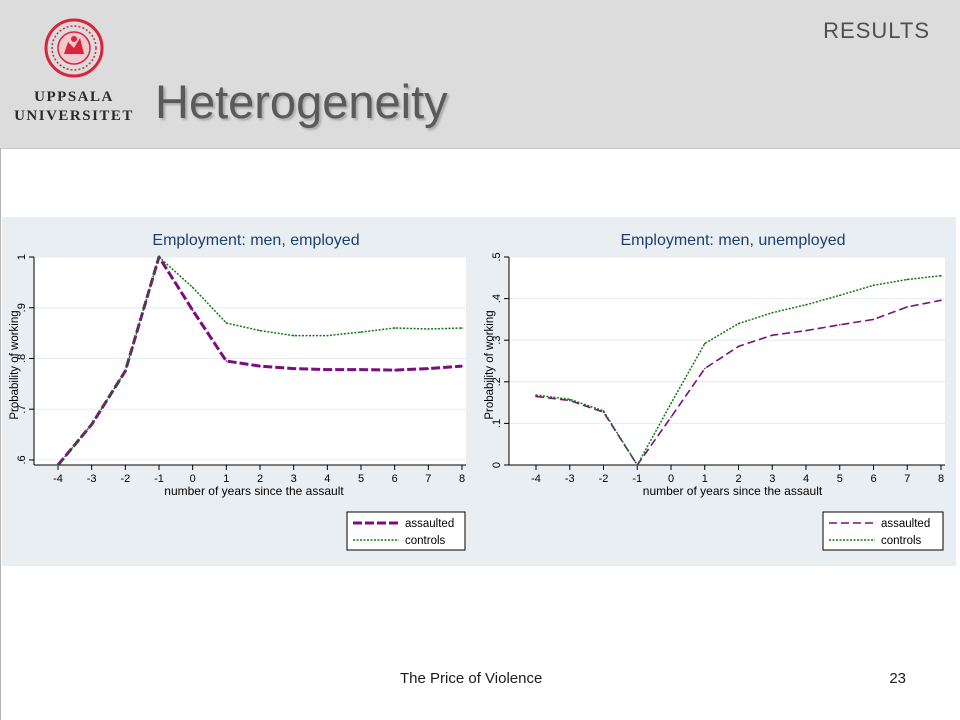 This screenshot has height=720, width=960. What do you see at coordinates (22, 358) in the screenshot?
I see `y-tick-label: .8` at bounding box center [22, 358].